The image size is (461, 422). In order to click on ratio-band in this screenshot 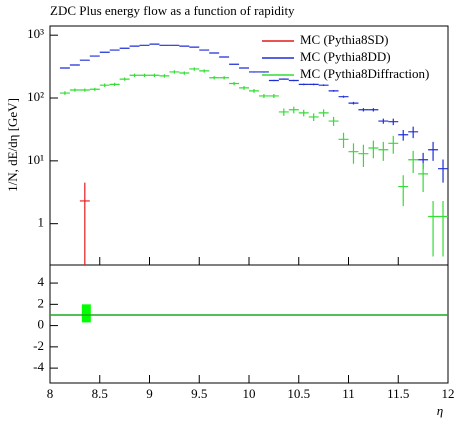, I will do `click(86, 313)`.